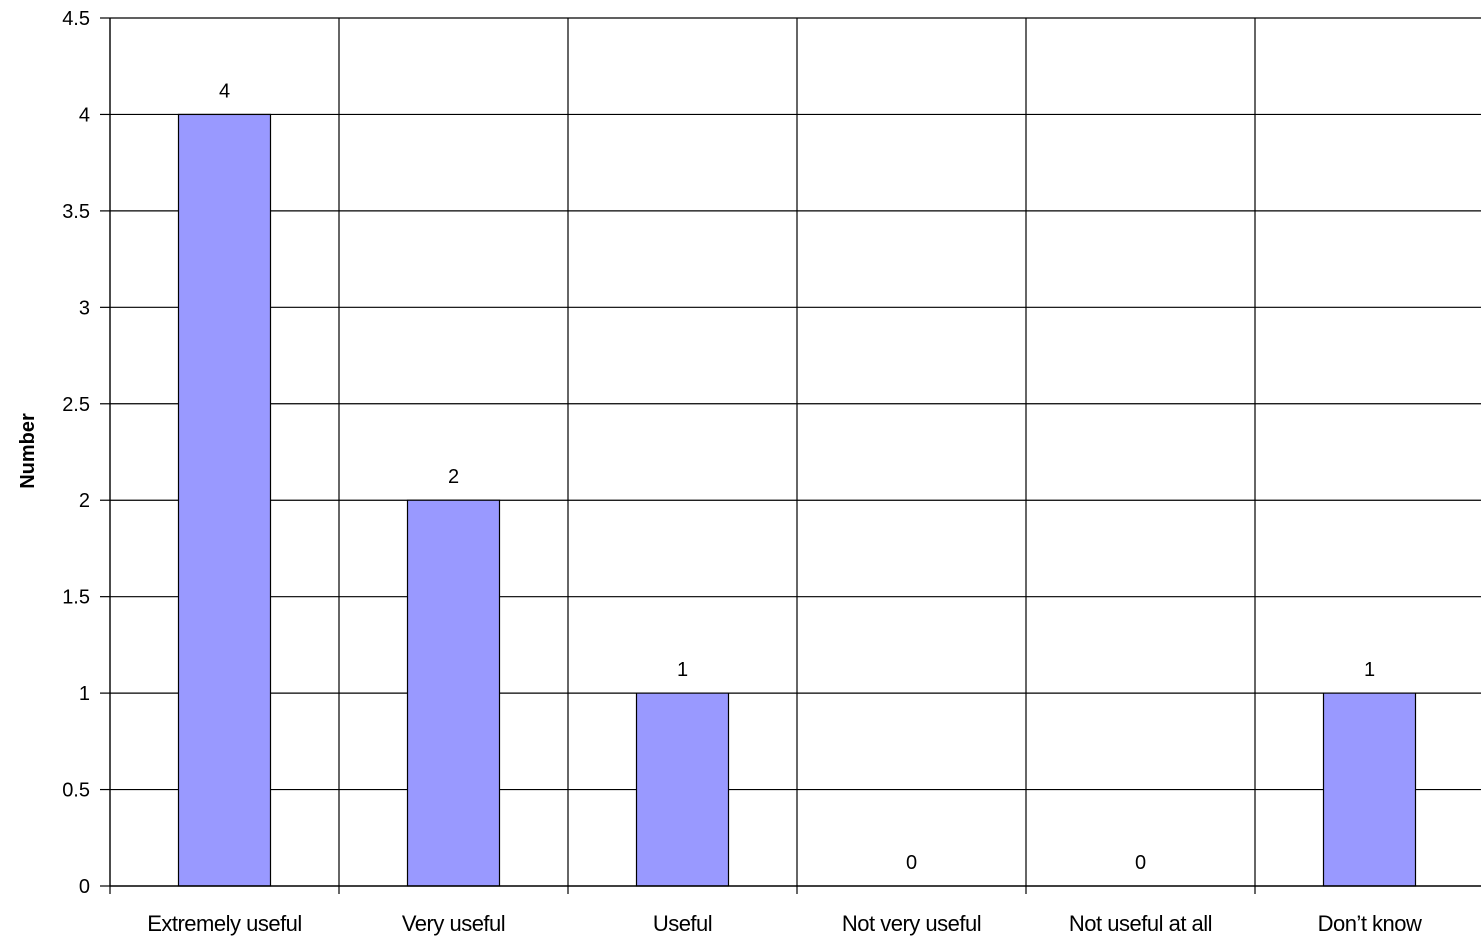 Image resolution: width=1481 pixels, height=944 pixels. What do you see at coordinates (76, 405) in the screenshot?
I see `y-tick-label: 2.5` at bounding box center [76, 405].